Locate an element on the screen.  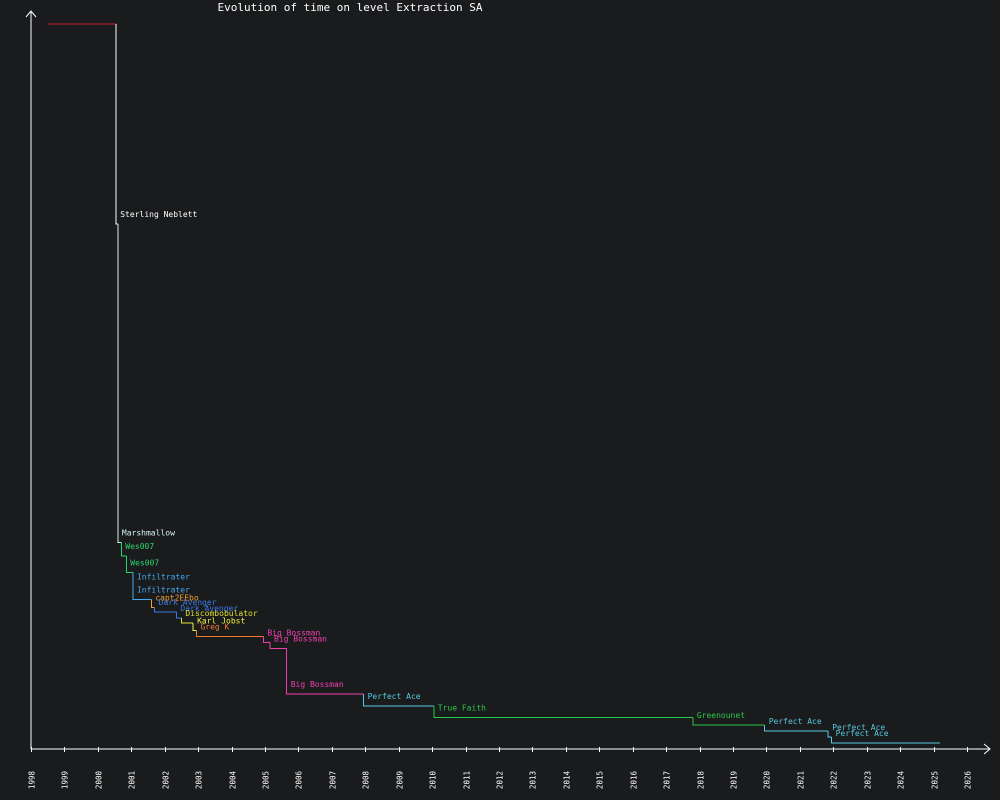
y-axis-arrow is located at coordinates (31, 14).